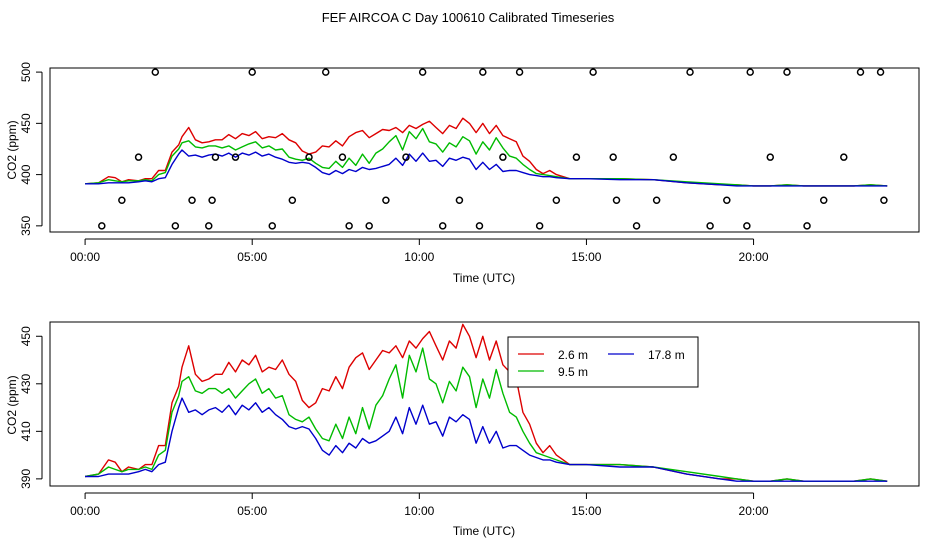 This screenshot has height=540, width=936. Describe the element at coordinates (26, 336) in the screenshot. I see `bottom-y-tick-label: 450` at that location.